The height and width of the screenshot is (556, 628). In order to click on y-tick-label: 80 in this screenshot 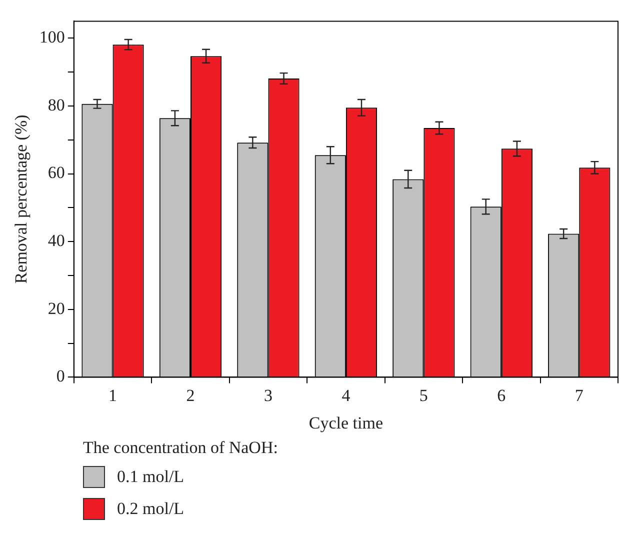, I will do `click(56, 104)`.